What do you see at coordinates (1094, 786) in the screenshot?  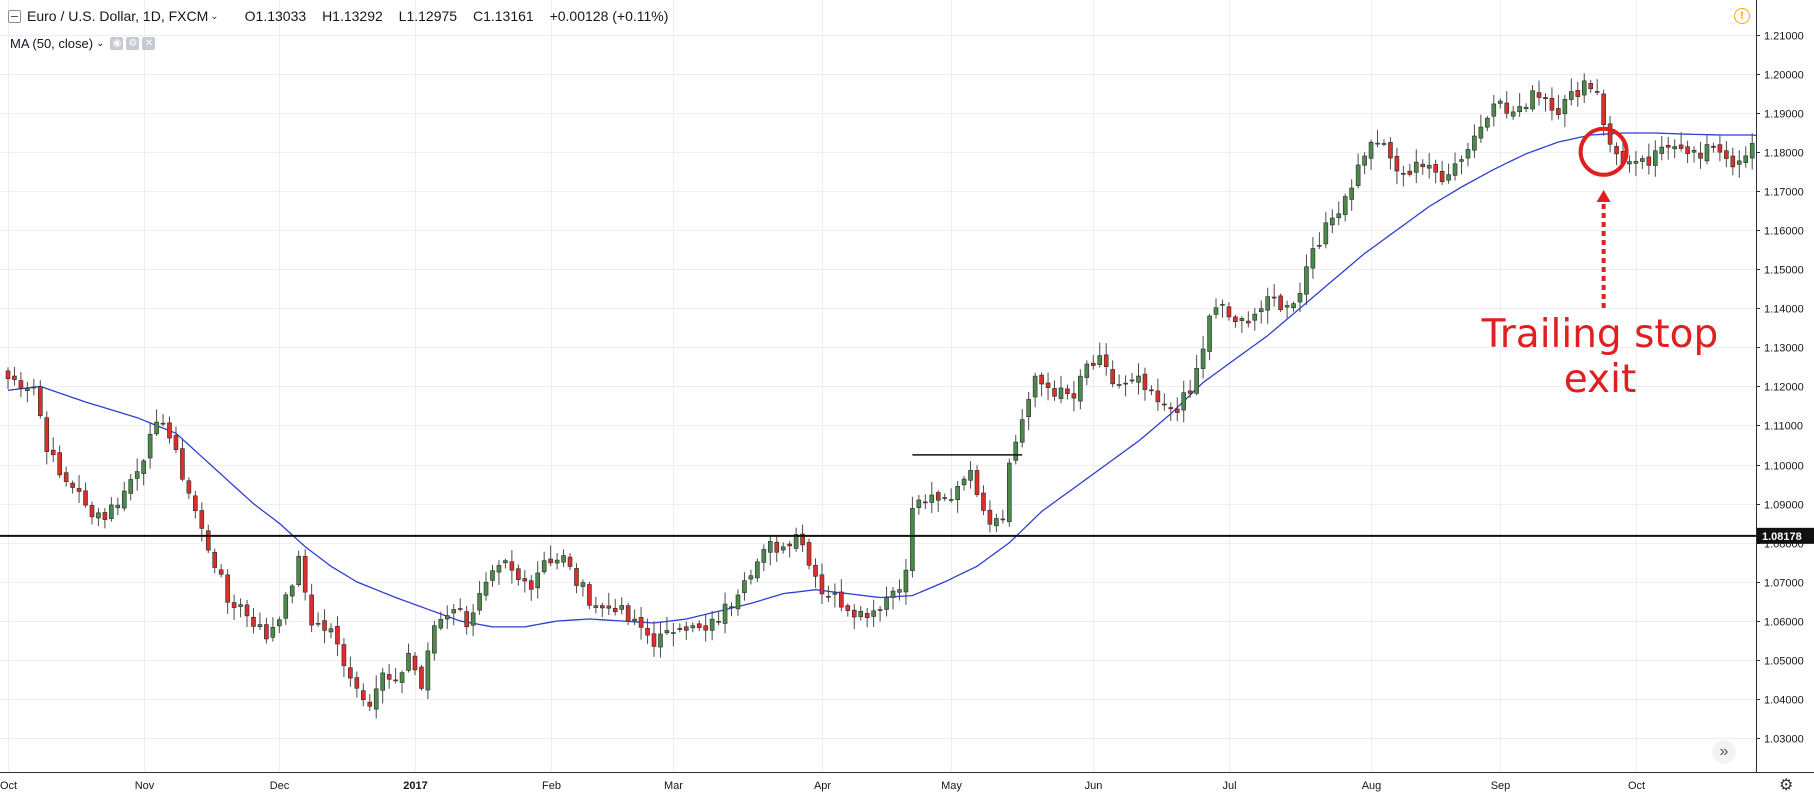 I see `time-tick-label: Jun` at bounding box center [1094, 786].